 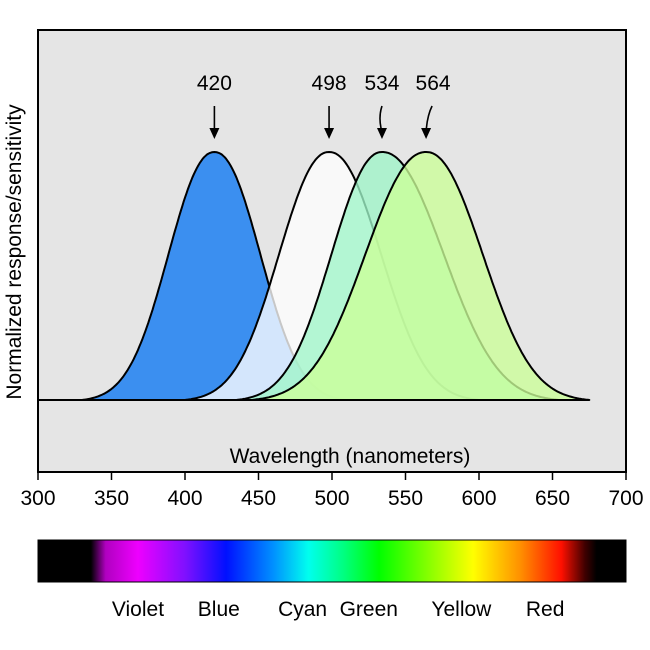 I want to click on spectrum-bar, so click(x=332, y=561).